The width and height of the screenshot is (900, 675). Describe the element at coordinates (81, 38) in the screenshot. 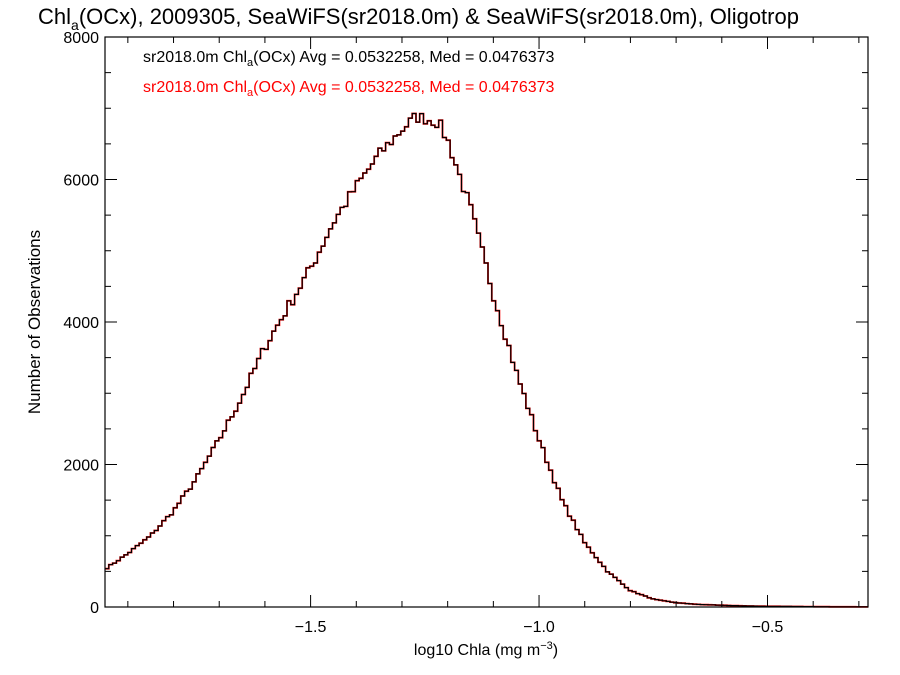

I see `y-tick-label: 8000` at that location.